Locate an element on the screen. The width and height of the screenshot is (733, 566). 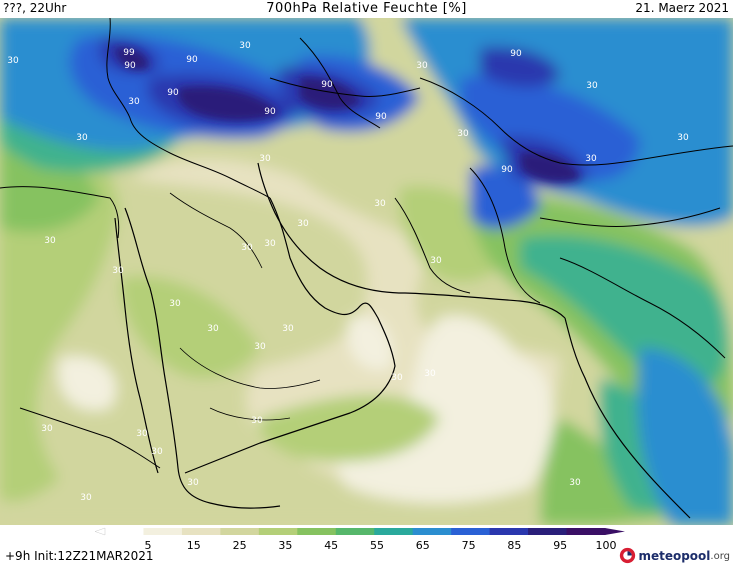
brand-name: meteopool is located at coordinates (674, 555).